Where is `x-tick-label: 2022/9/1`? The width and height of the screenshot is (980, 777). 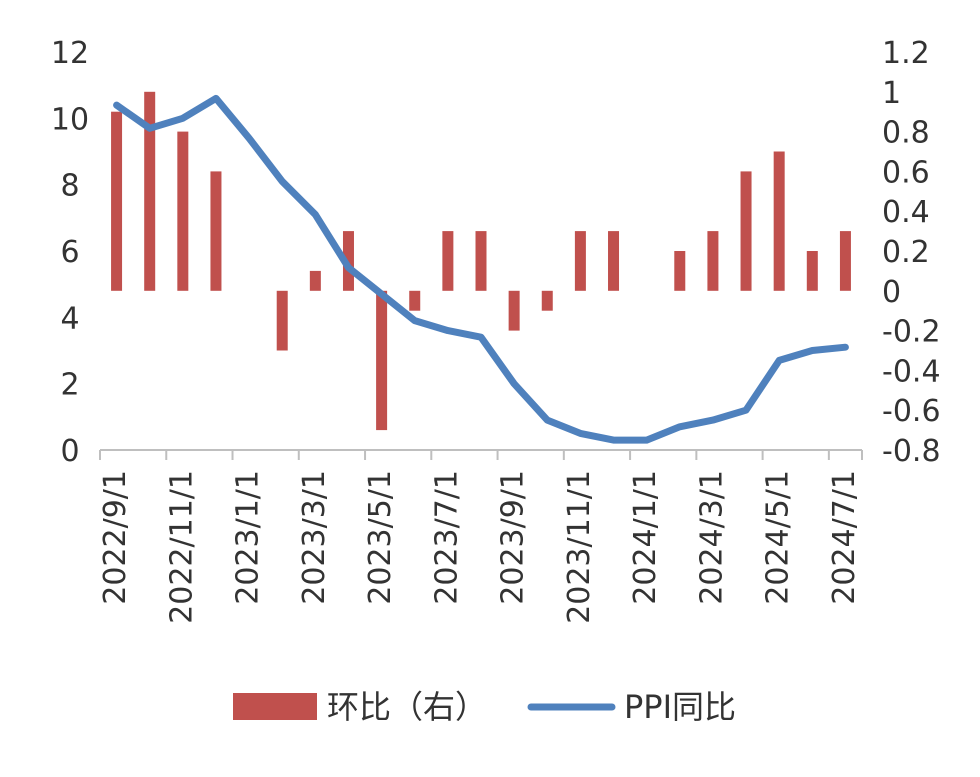 x-tick-label: 2022/9/1 is located at coordinates (115, 537).